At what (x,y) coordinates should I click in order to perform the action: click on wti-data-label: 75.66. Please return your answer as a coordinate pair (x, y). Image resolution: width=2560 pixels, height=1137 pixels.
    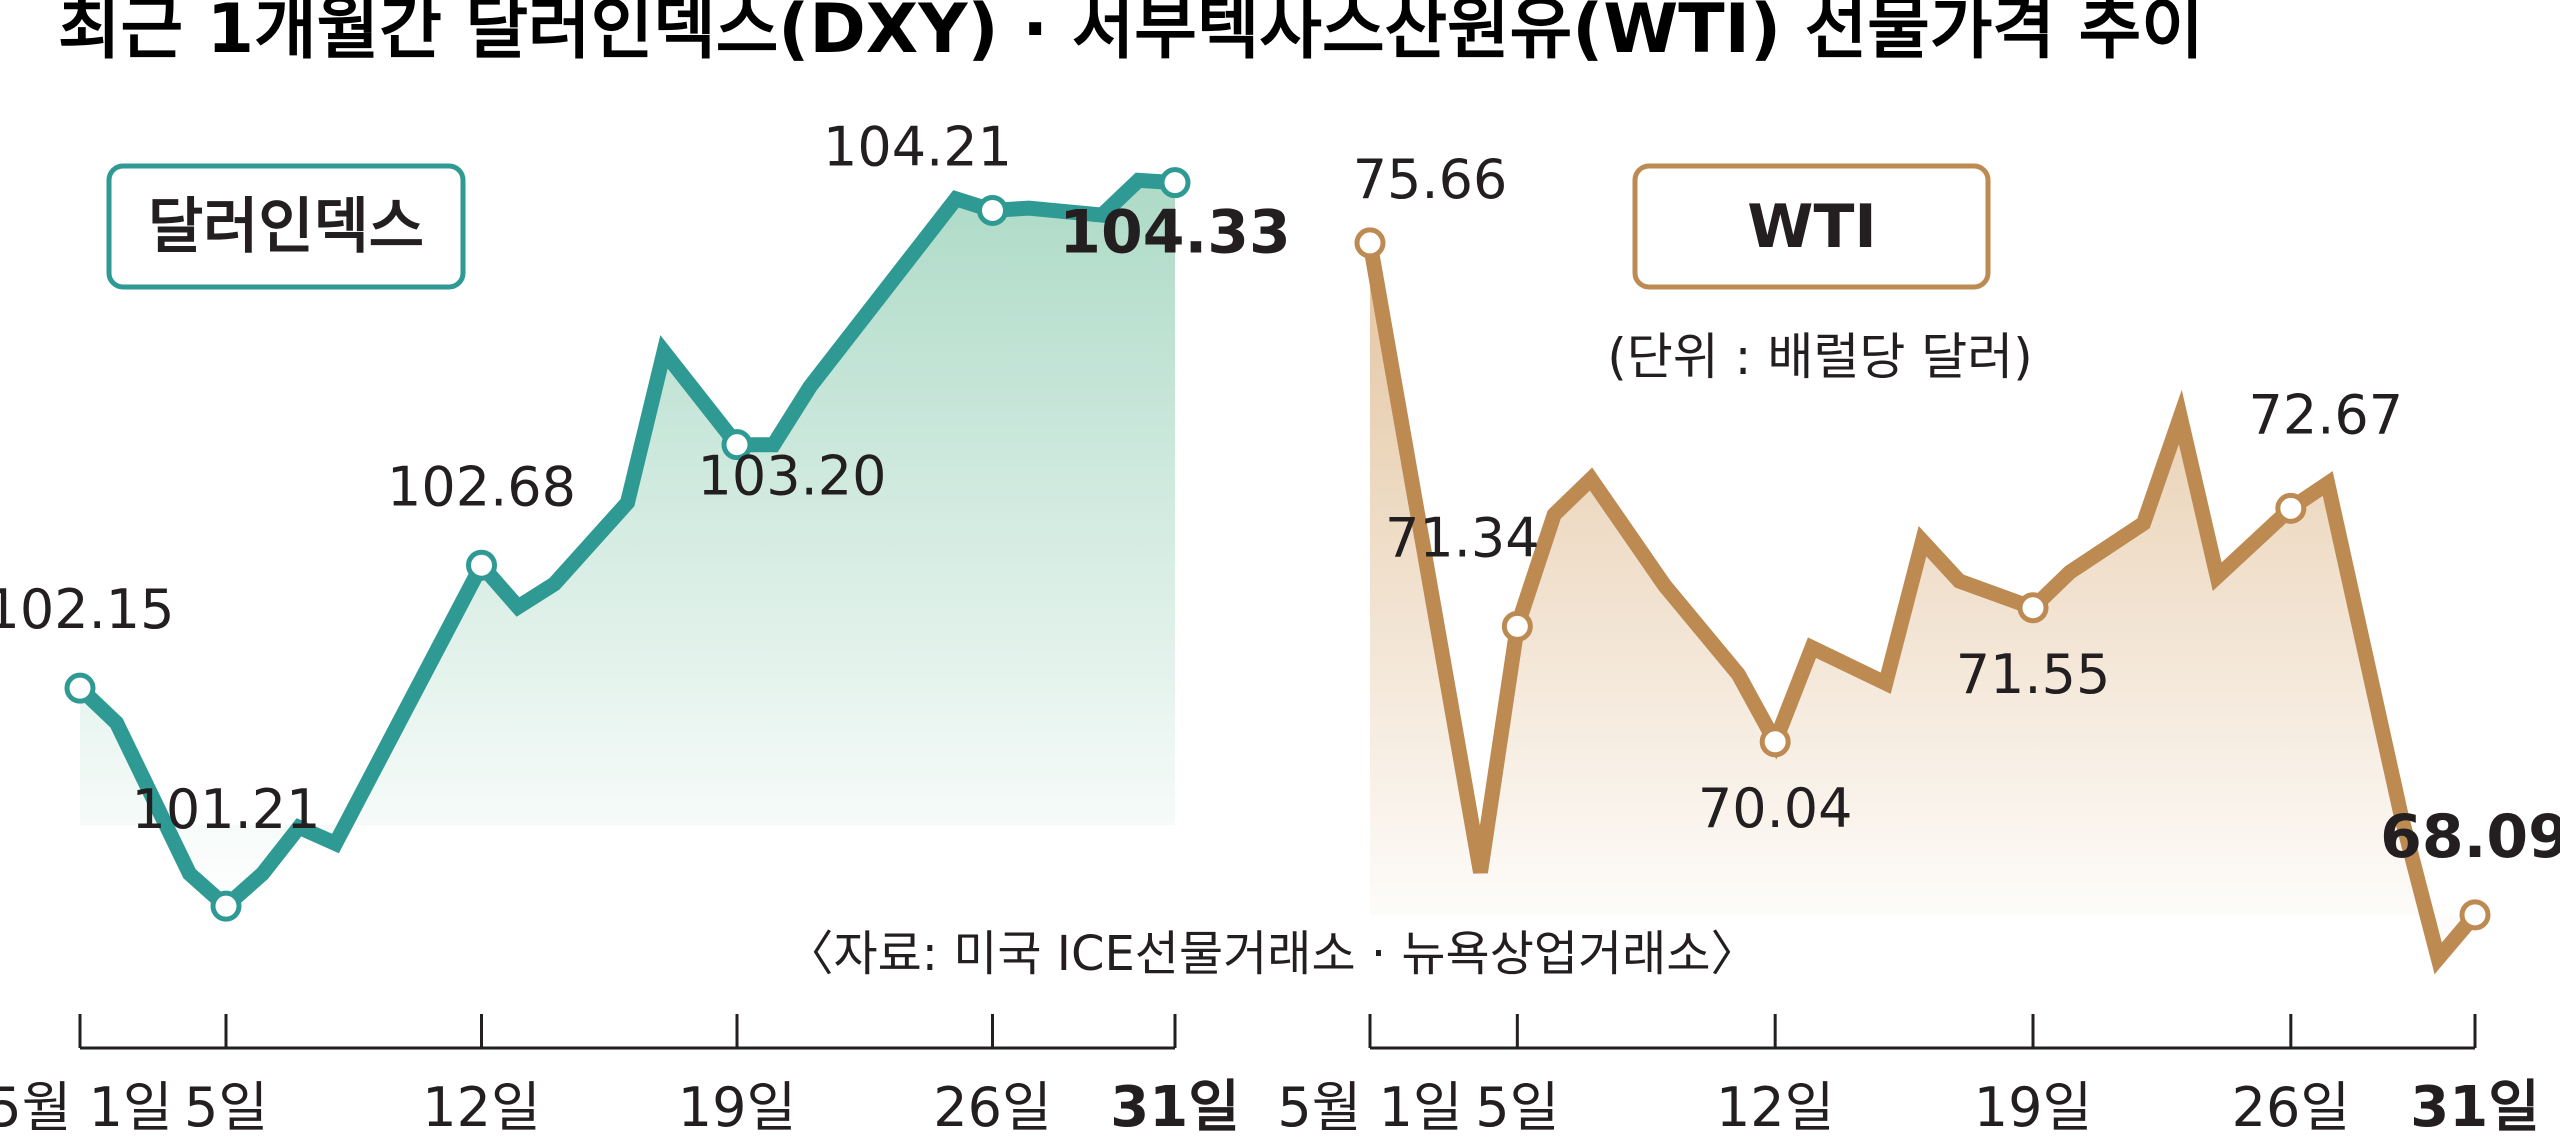
    Looking at the image, I should click on (1430, 179).